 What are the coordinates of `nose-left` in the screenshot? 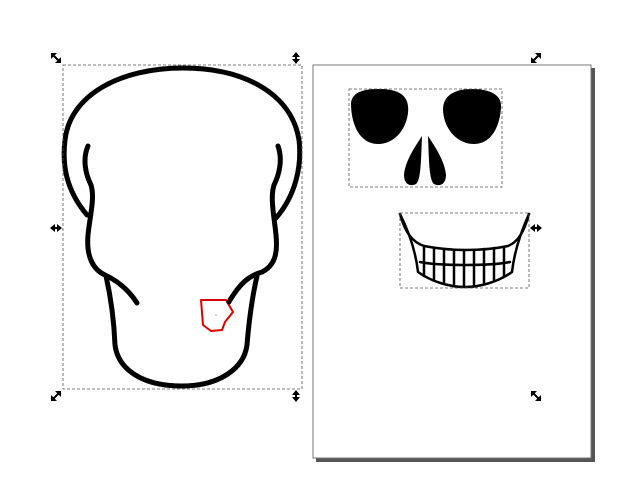 It's located at (413, 161).